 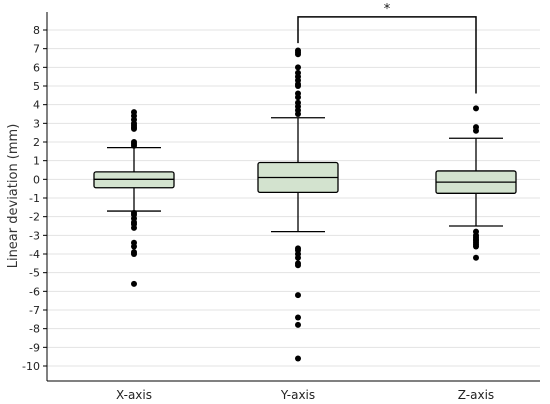 What do you see at coordinates (387, 55) in the screenshot?
I see `significance-bracket` at bounding box center [387, 55].